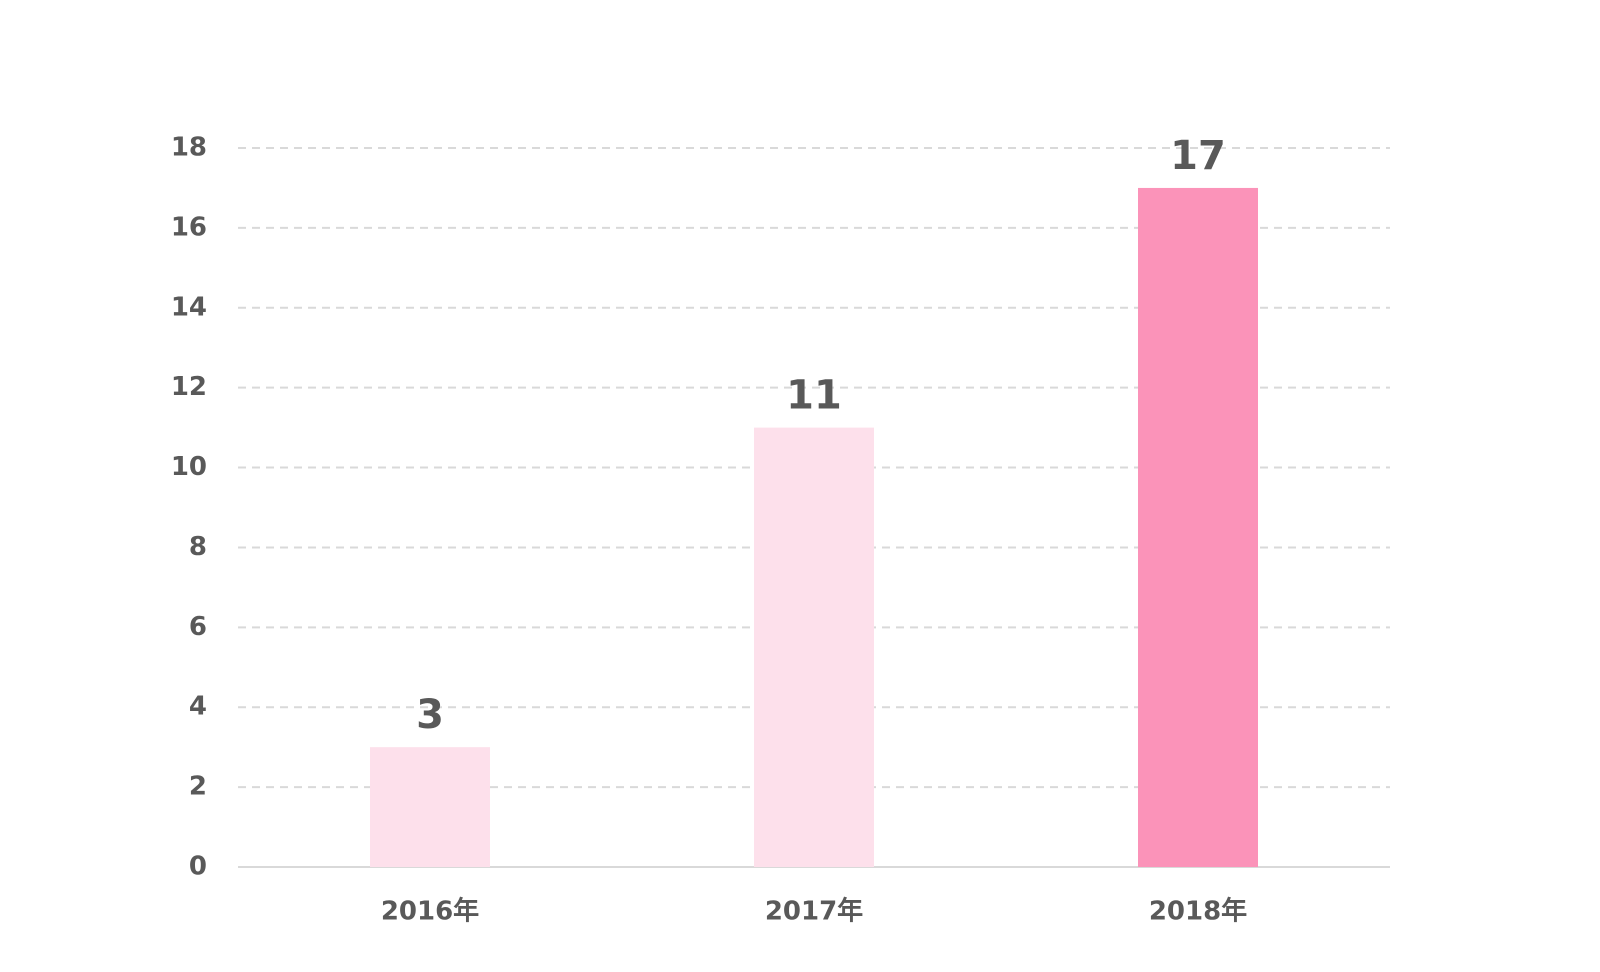 The height and width of the screenshot is (972, 1600). What do you see at coordinates (198, 547) in the screenshot?
I see `y-tick-label: 8` at bounding box center [198, 547].